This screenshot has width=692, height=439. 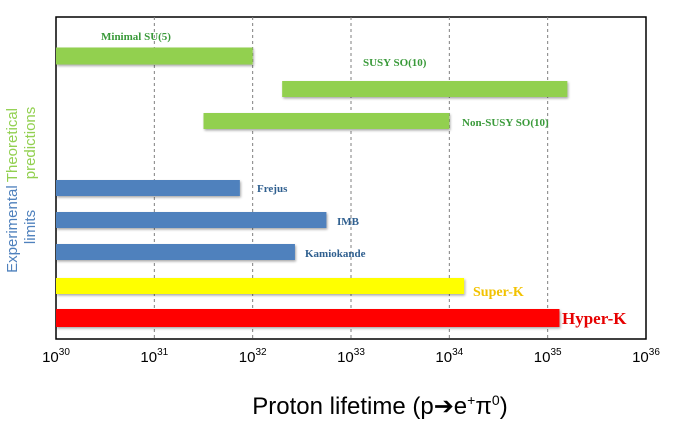 I want to click on bar-label-kamiokande: Kamiokande, so click(x=335, y=254).